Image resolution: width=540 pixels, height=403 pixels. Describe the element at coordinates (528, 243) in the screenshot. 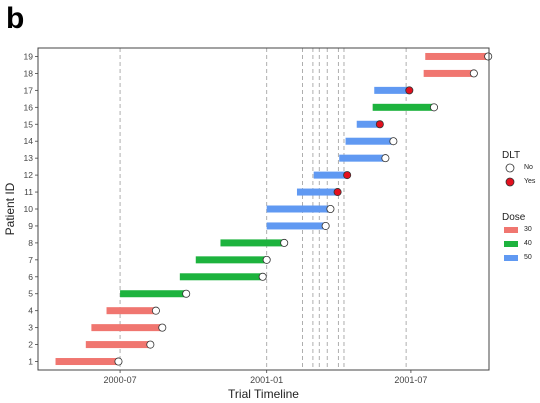

I see `dose-legend-label: 40` at that location.